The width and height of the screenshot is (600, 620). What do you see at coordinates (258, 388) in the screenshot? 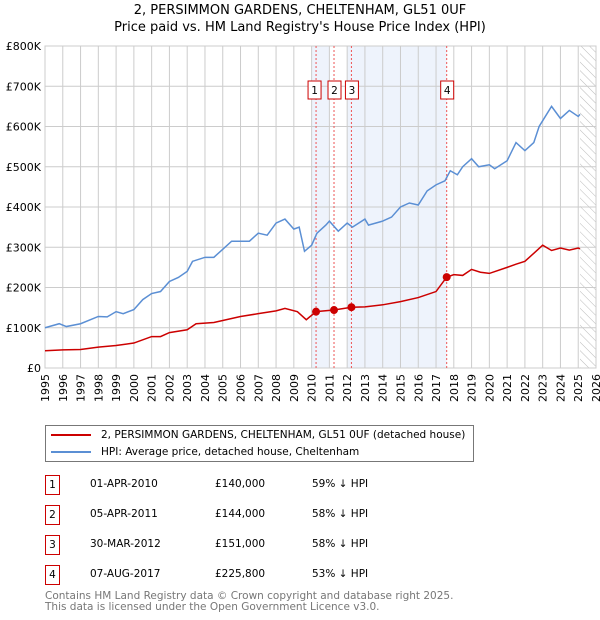
I see `x-tick-label: 2007` at bounding box center [258, 388].